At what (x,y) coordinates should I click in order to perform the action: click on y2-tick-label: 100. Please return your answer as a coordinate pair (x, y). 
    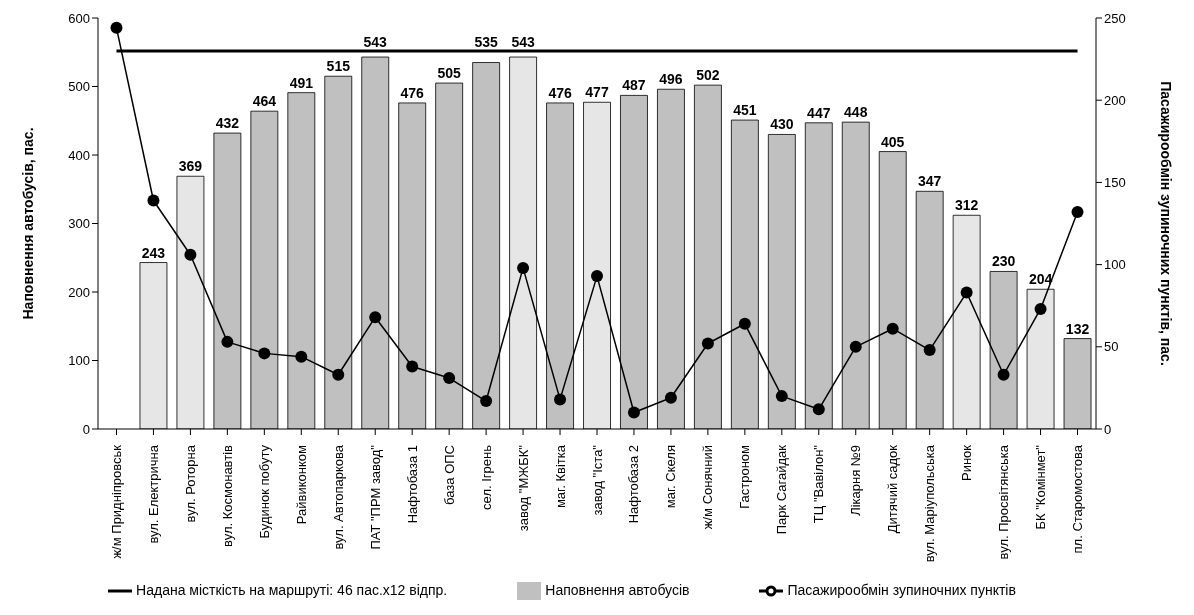
    Looking at the image, I should click on (1115, 265).